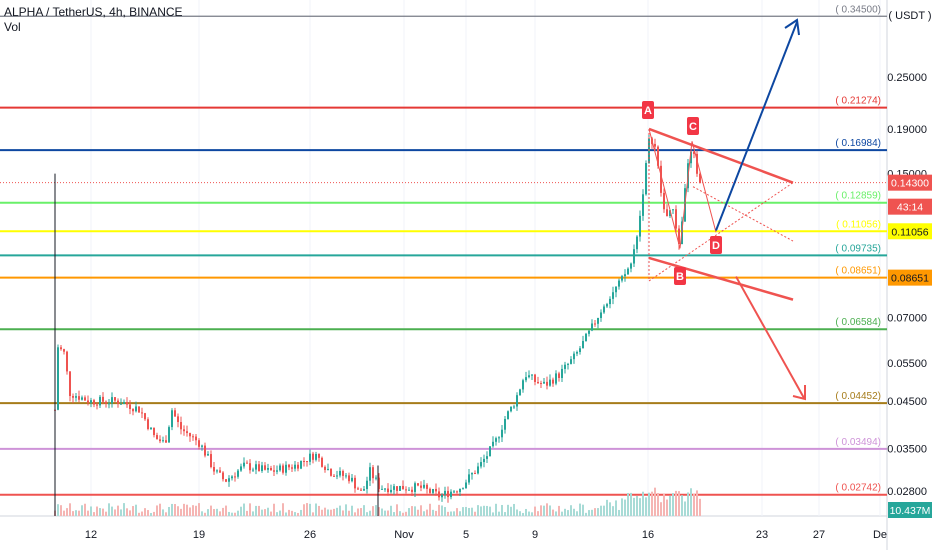  What do you see at coordinates (910, 182) in the screenshot?
I see `last-price-badge-bg` at bounding box center [910, 182].